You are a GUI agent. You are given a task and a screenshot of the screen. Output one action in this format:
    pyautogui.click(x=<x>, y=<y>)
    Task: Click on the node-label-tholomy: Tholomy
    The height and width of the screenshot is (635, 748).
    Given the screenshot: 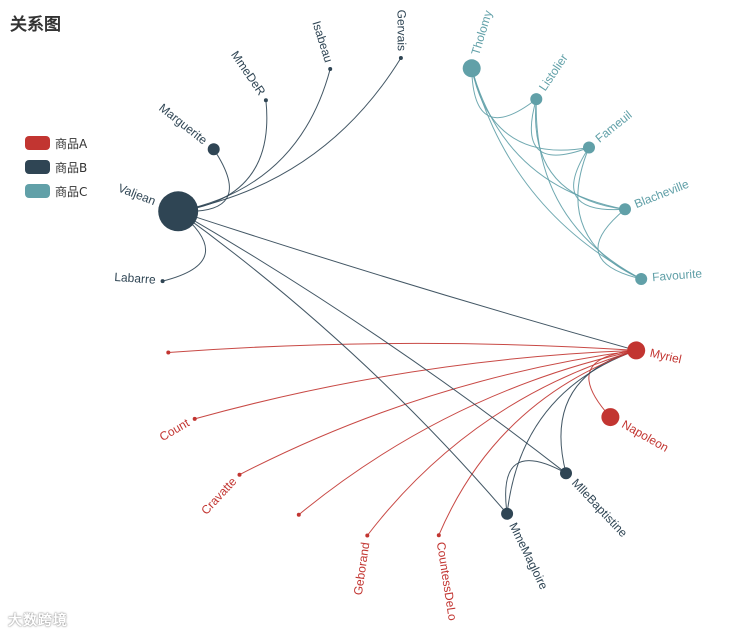 What is the action you would take?
    pyautogui.click(x=481, y=33)
    